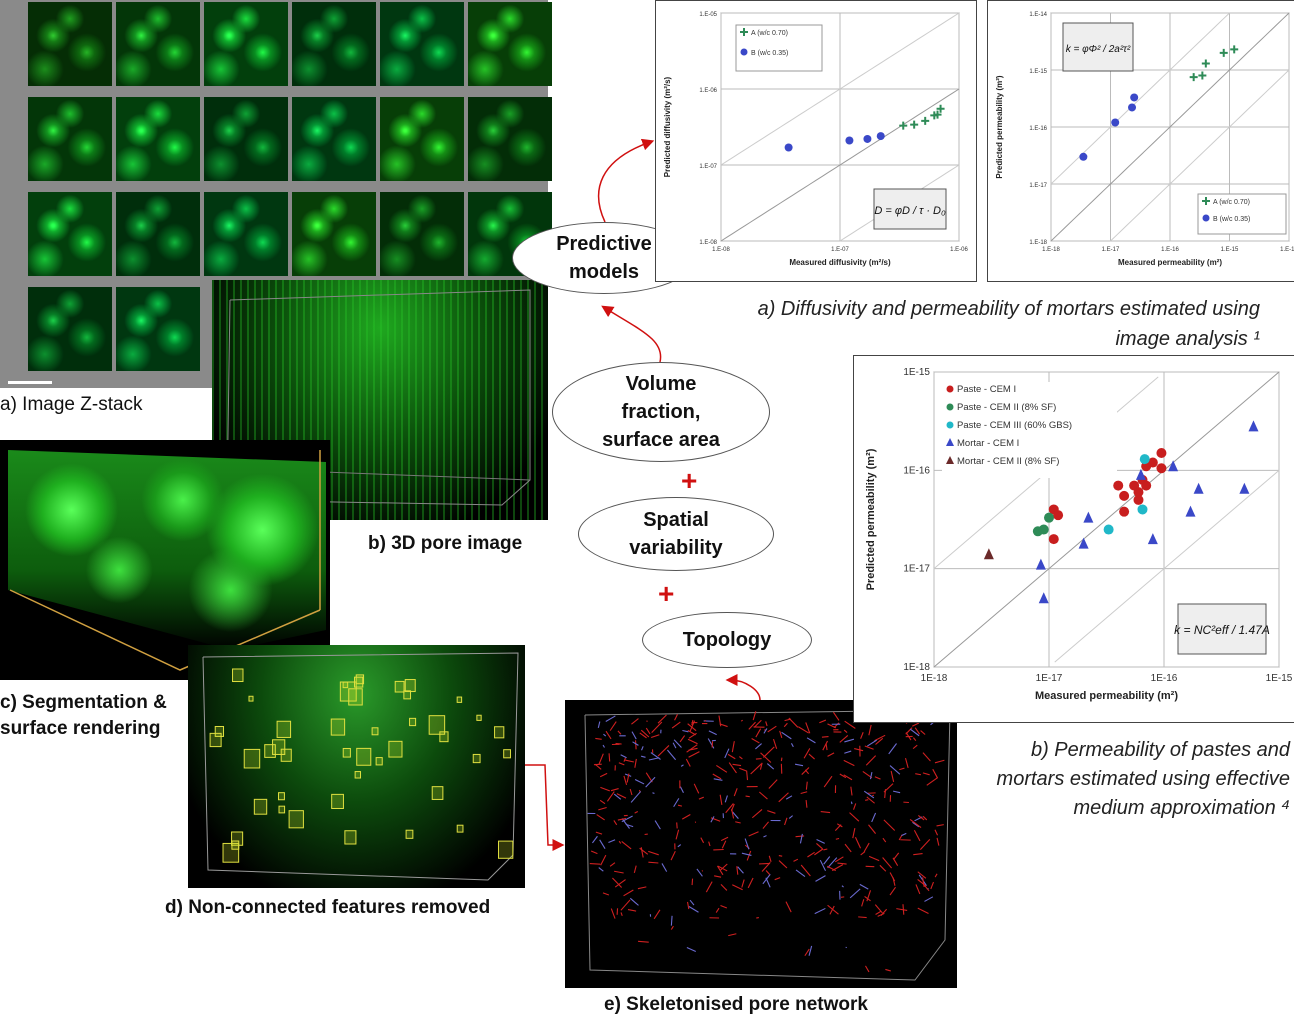 The image size is (1294, 1018). What do you see at coordinates (661, 412) in the screenshot?
I see `volume-fraction-text: Volume fraction, surface area` at bounding box center [661, 412].